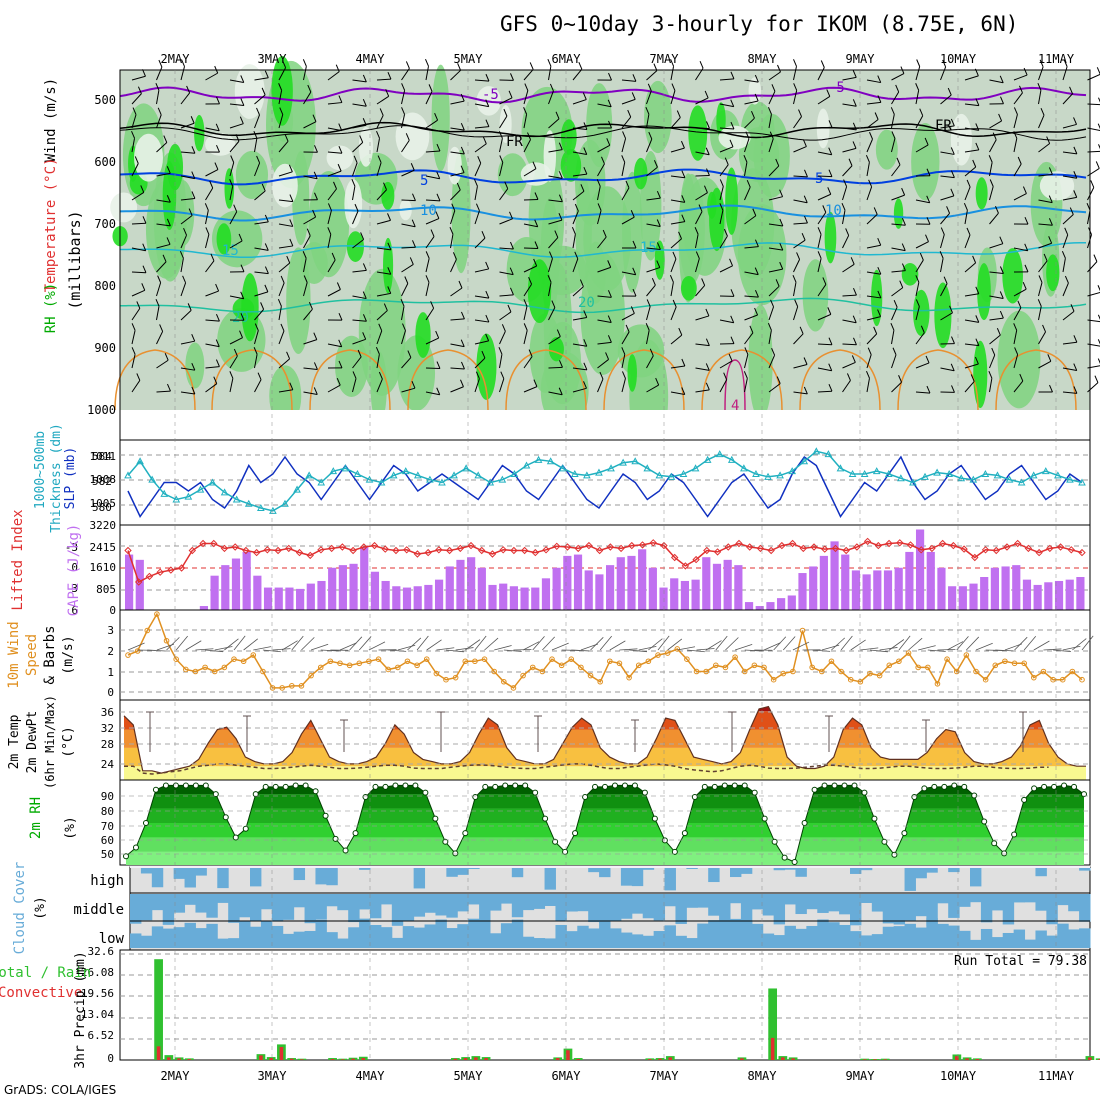 This screenshot has width=1100, height=1104. What do you see at coordinates (273, 59) in the screenshot?
I see `date-label-top: 3MAY` at bounding box center [273, 59].